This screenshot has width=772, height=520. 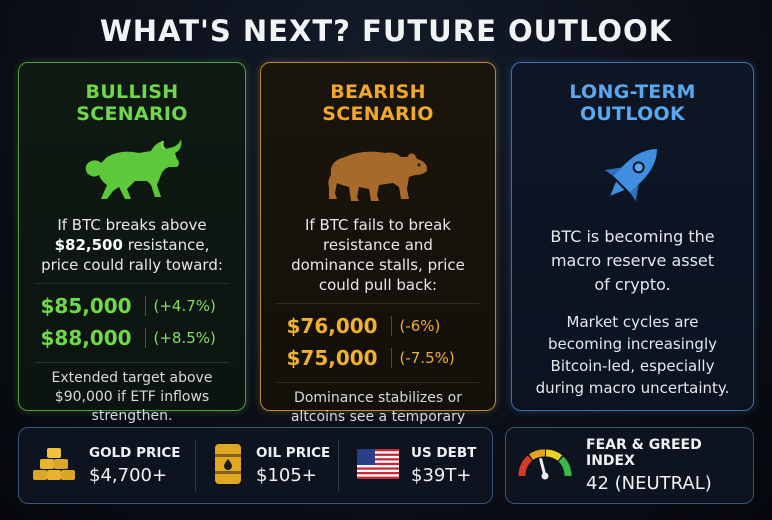 What do you see at coordinates (86, 338) in the screenshot?
I see `target-price: $88,000` at bounding box center [86, 338].